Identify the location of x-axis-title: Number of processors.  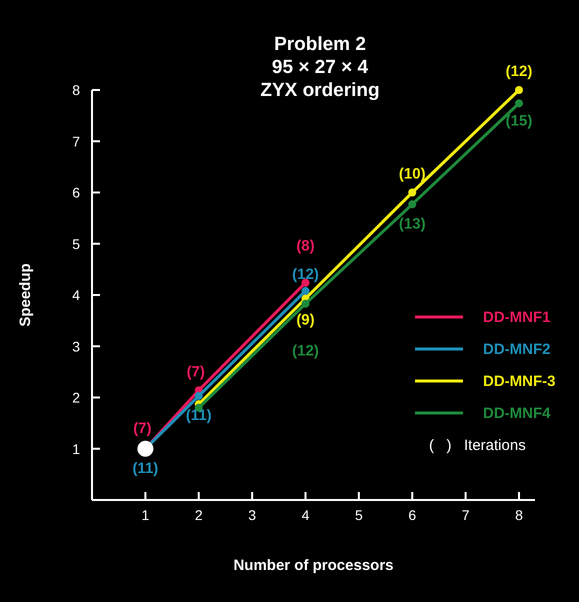
(313, 565).